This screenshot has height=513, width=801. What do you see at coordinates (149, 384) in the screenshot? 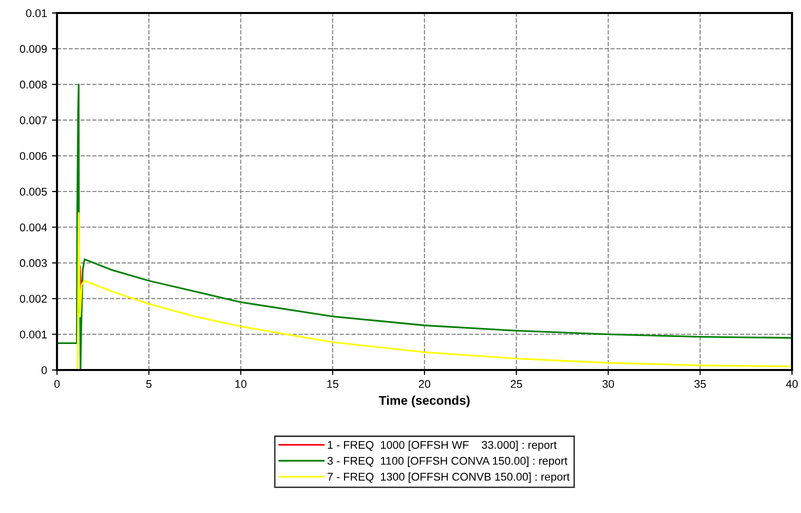
I see `x-tick-label: 5` at bounding box center [149, 384].